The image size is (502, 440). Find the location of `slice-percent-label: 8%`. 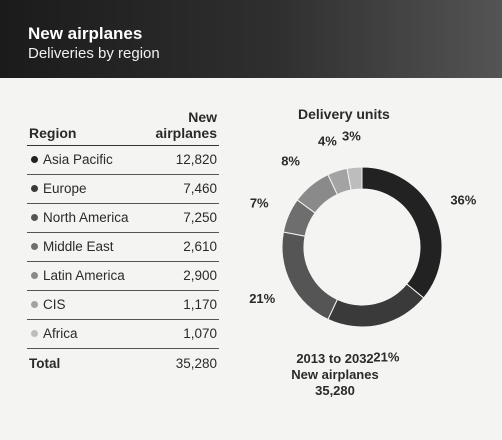

slice-percent-label: 8% is located at coordinates (290, 161).